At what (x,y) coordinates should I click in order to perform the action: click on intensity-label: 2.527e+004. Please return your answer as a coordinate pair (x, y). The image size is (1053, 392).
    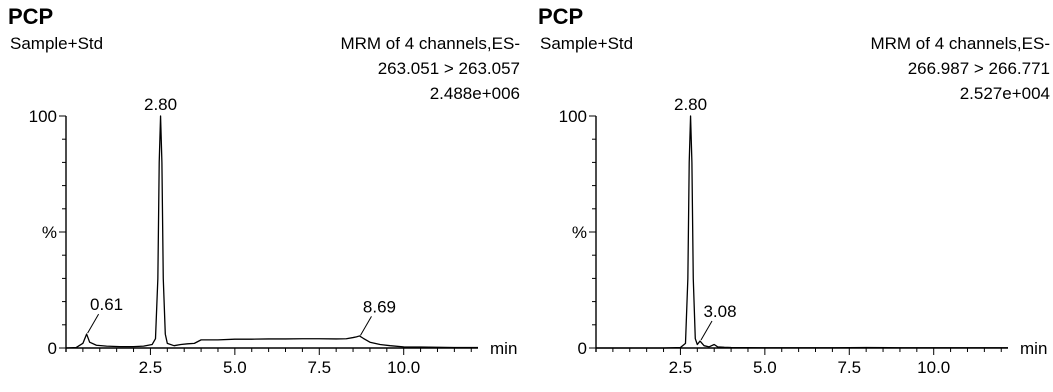
    Looking at the image, I should click on (1004, 93).